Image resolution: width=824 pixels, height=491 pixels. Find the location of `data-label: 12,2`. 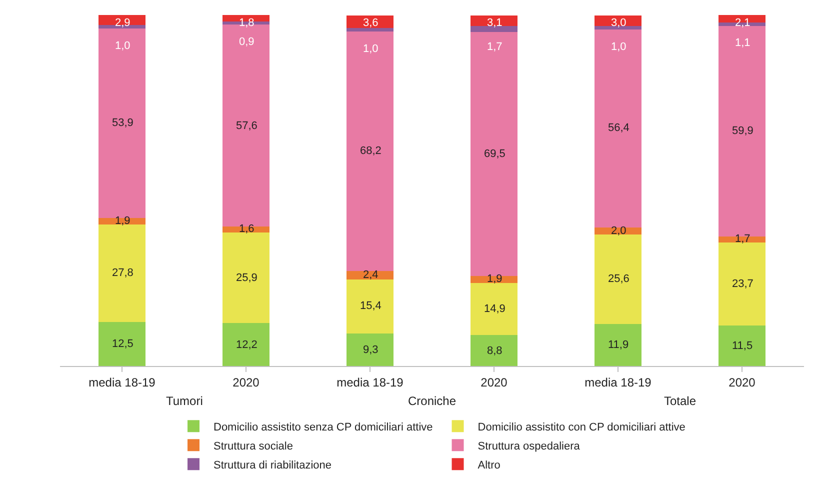

data-label: 12,2 is located at coordinates (247, 345).